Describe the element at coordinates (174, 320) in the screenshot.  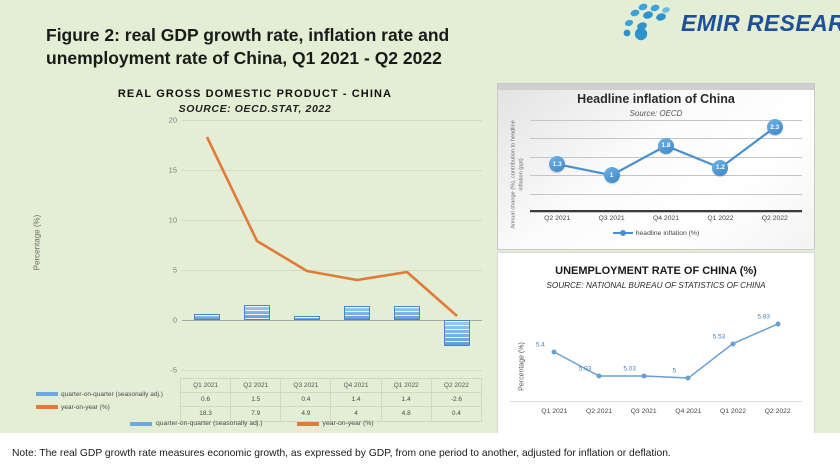
I see `gdp-y-tick-label: 0` at that location.